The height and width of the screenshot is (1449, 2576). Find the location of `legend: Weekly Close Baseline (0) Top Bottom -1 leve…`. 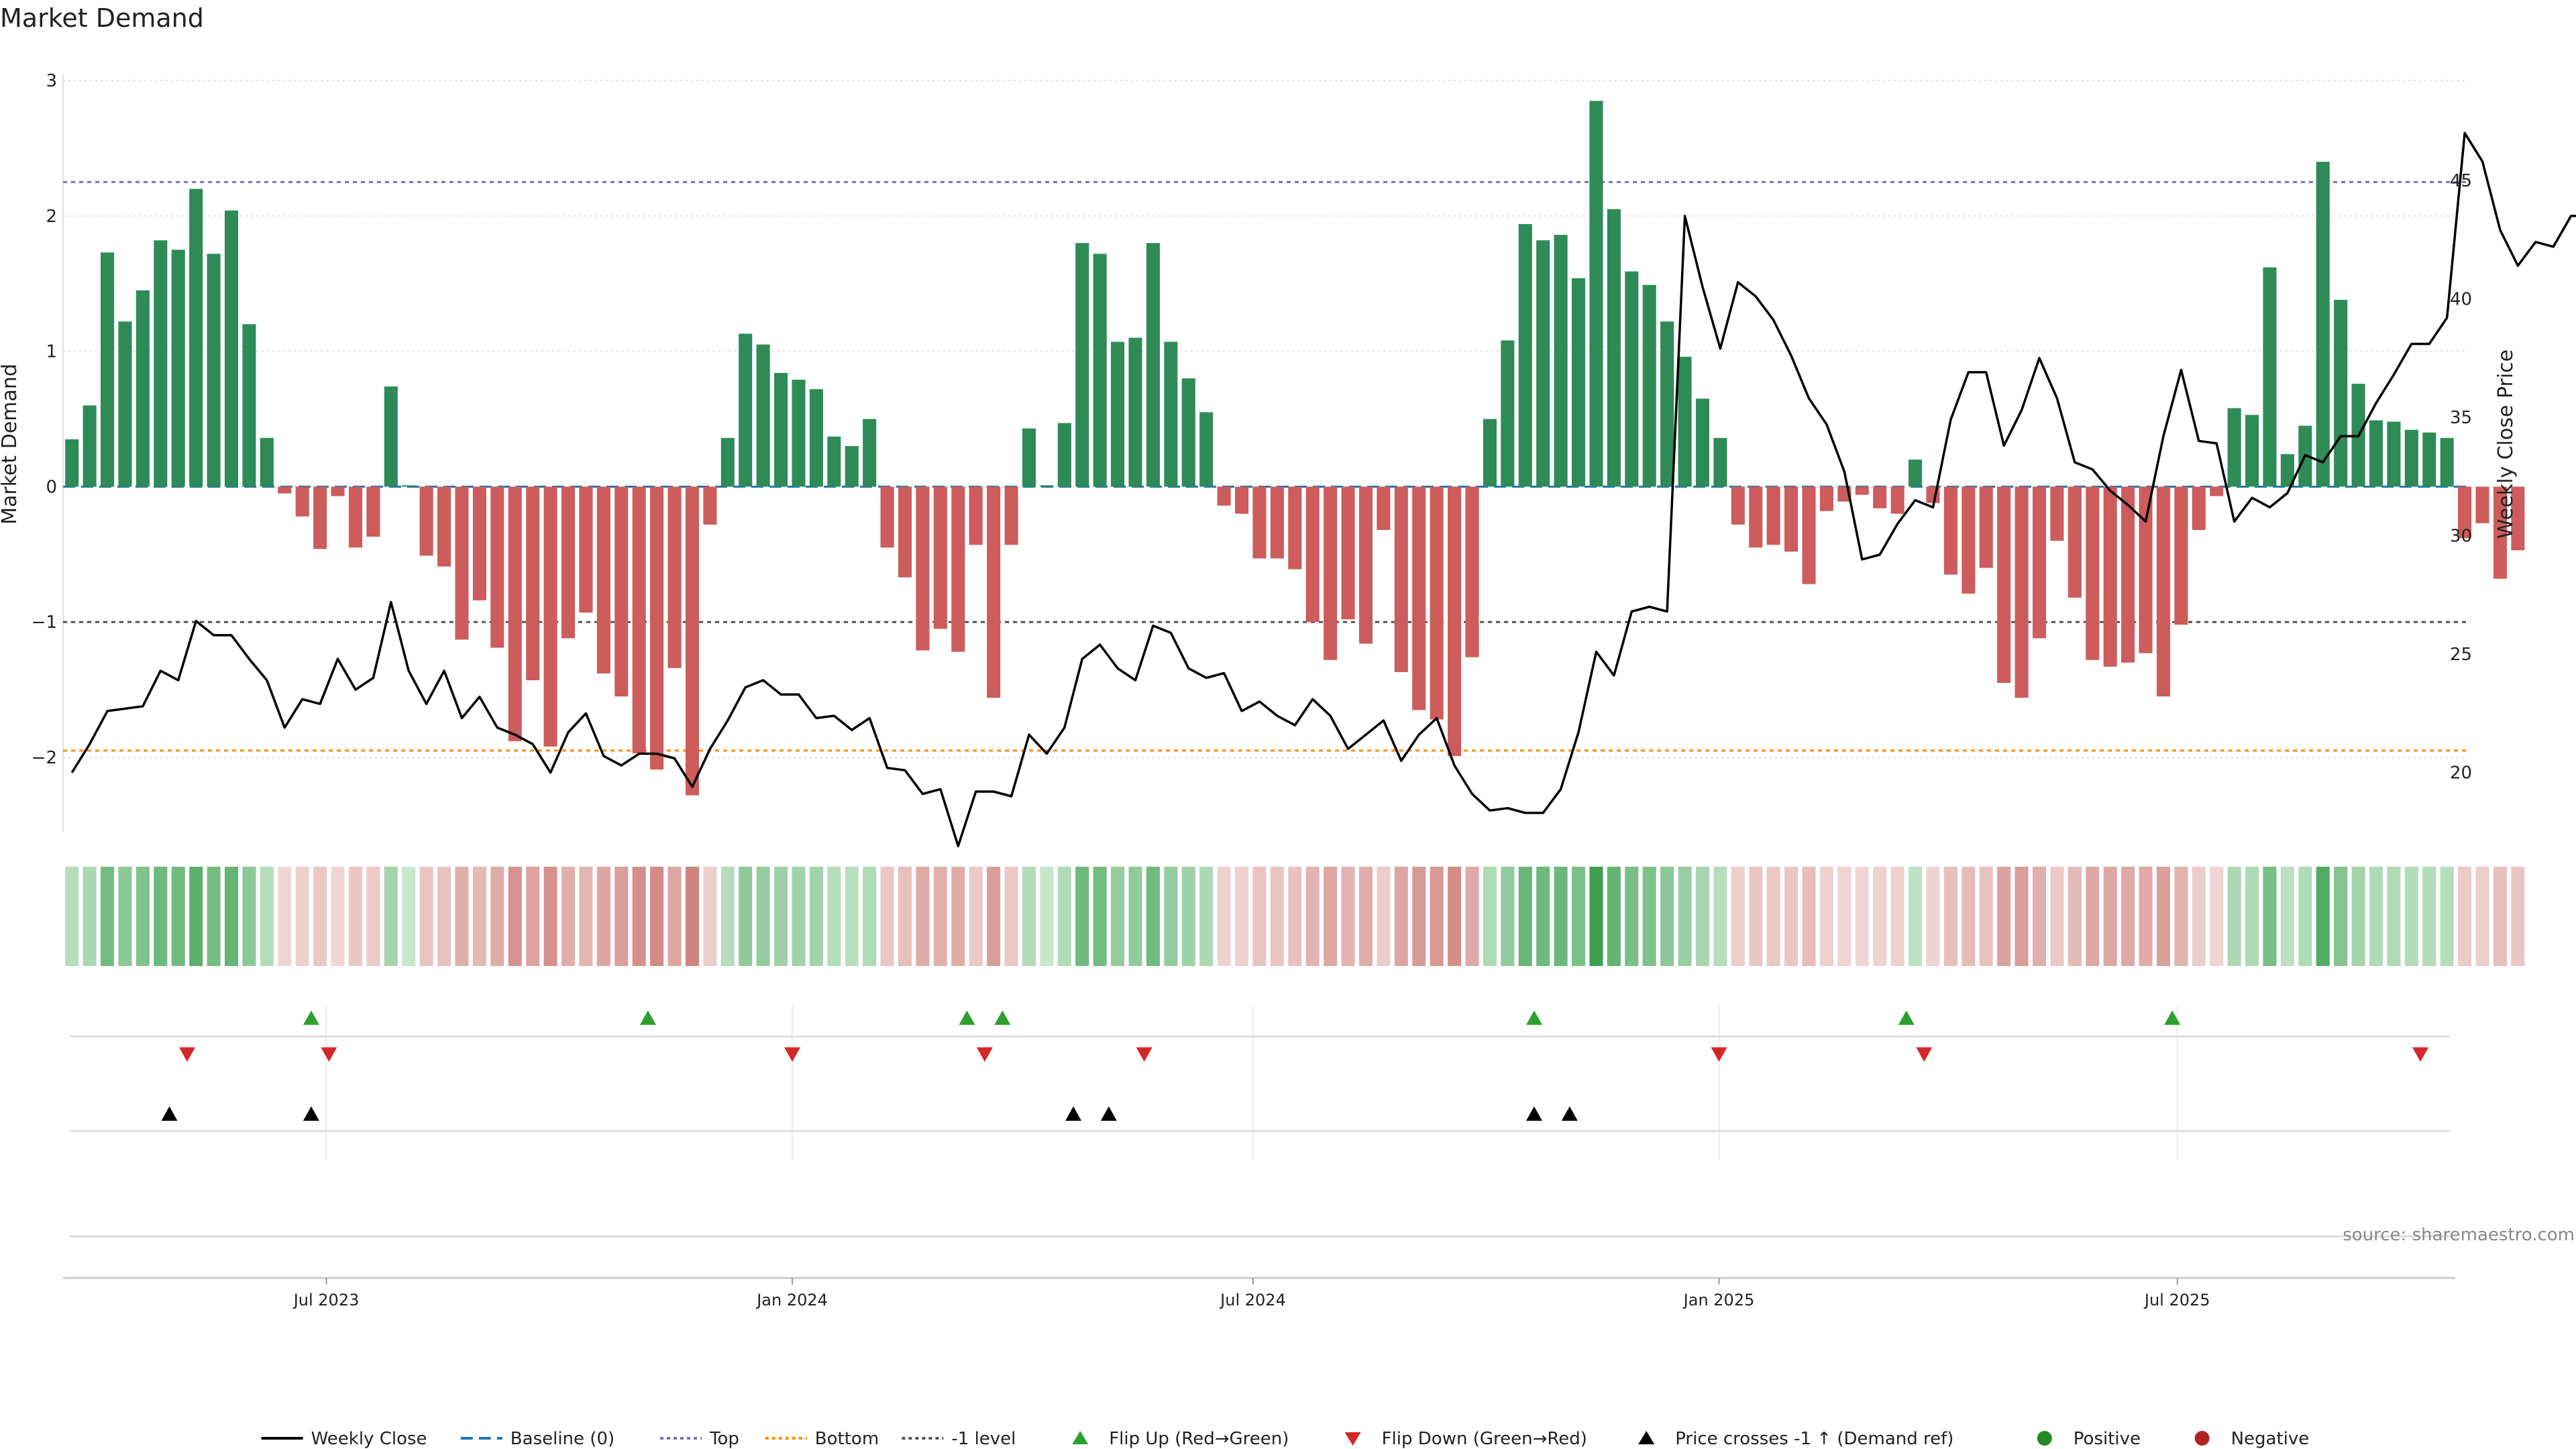

legend: Weekly Close Baseline (0) Top Bottom -1 leve… is located at coordinates (1285, 1439).